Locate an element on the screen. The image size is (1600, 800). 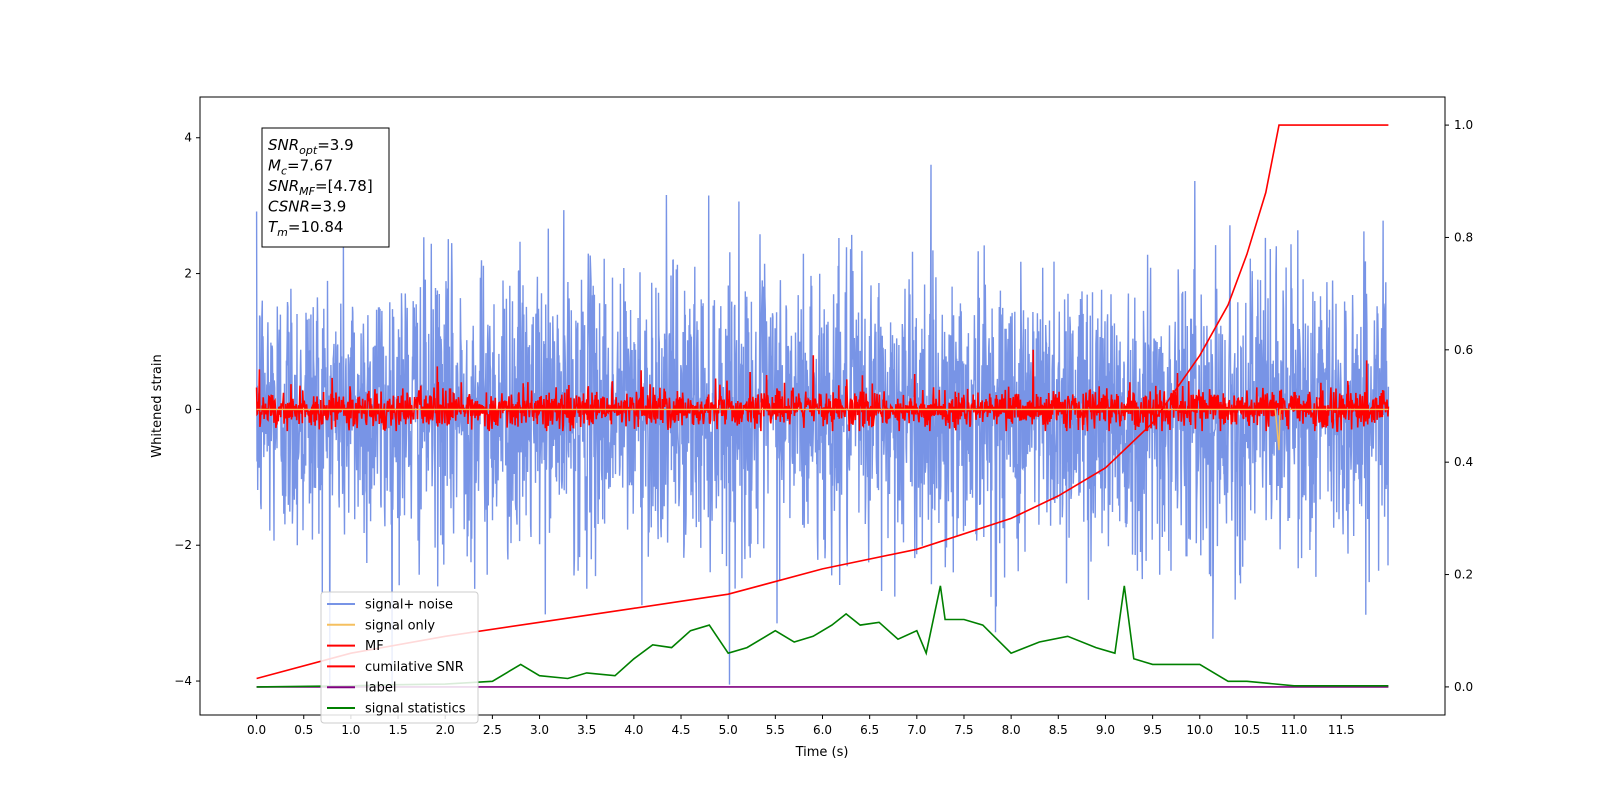
x-tick-label: 6.0 is located at coordinates (822, 730).